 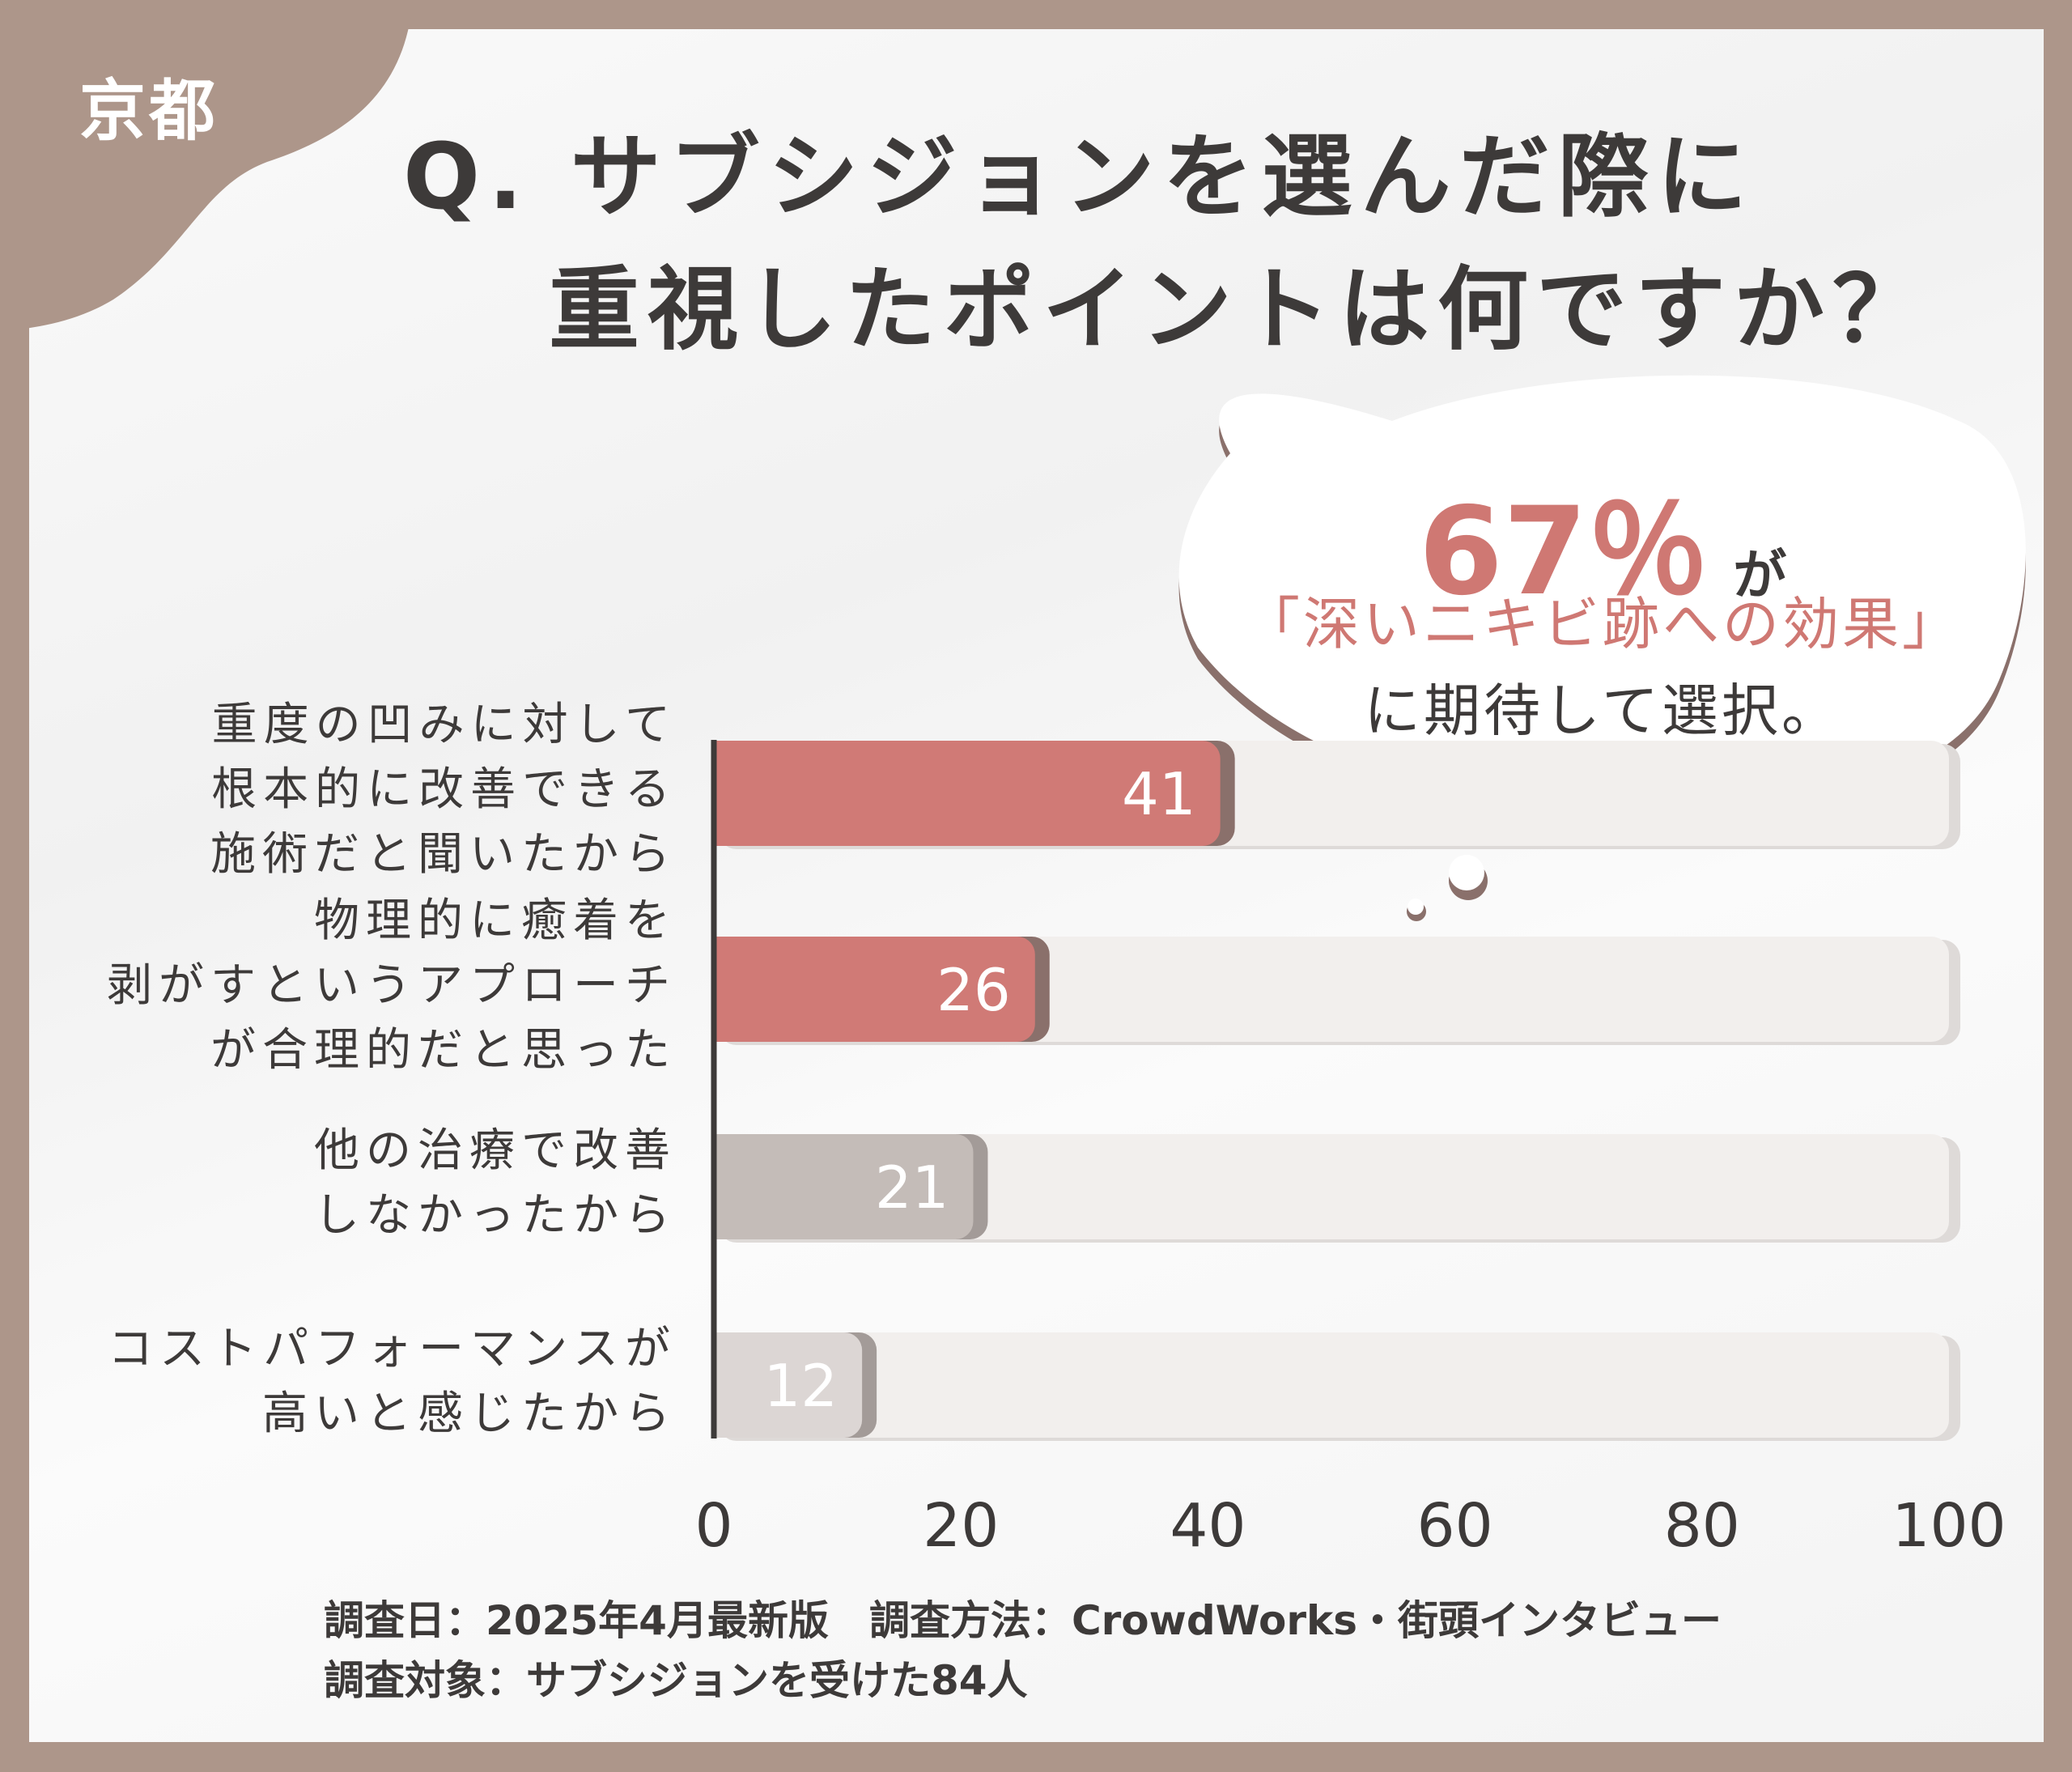 I want to click on callout-line-3: に期待して選択。, so click(x=1602, y=711).